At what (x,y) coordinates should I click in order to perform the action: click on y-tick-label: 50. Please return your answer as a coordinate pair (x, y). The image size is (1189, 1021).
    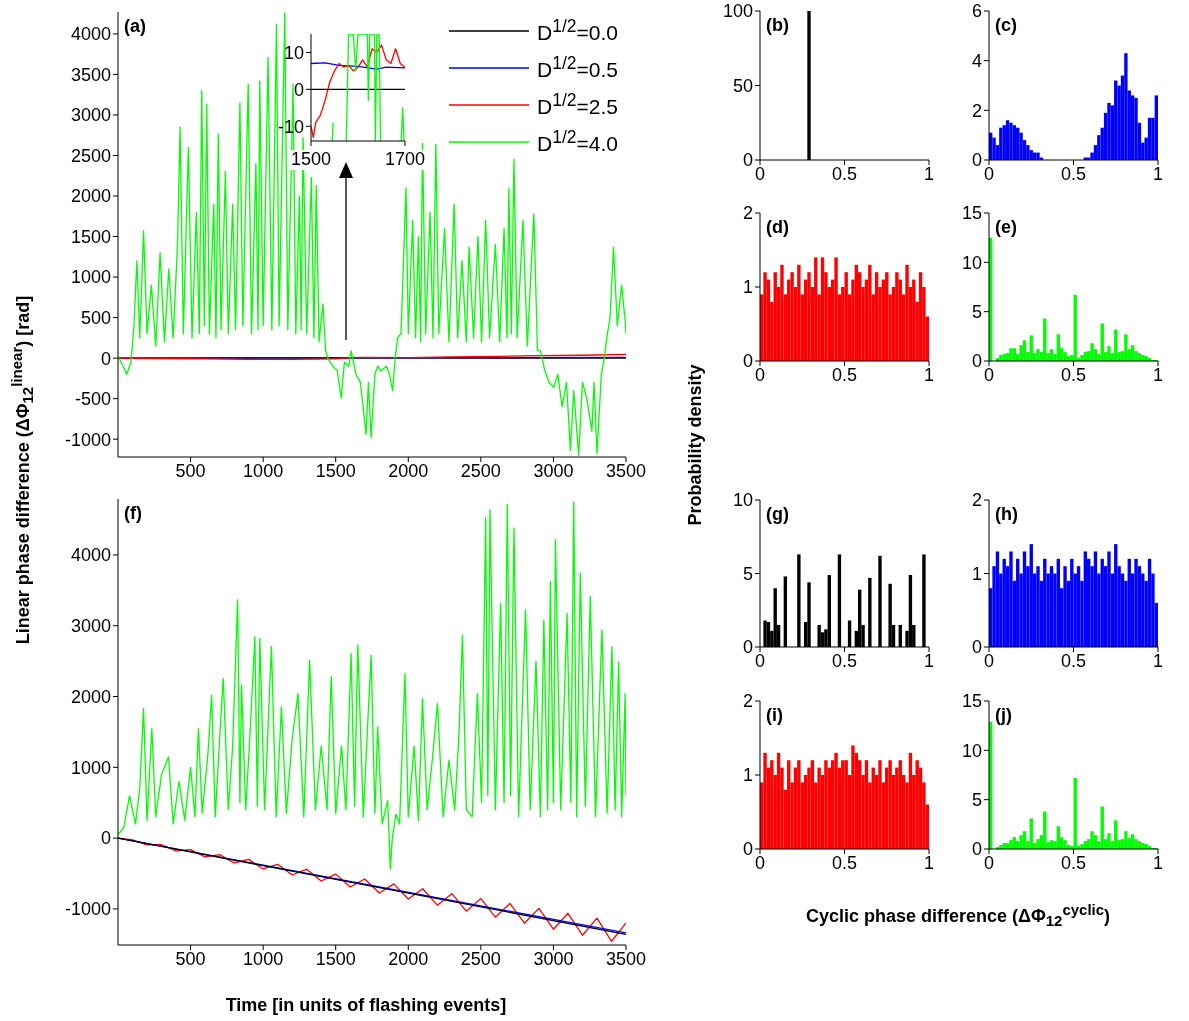
    Looking at the image, I should click on (742, 85).